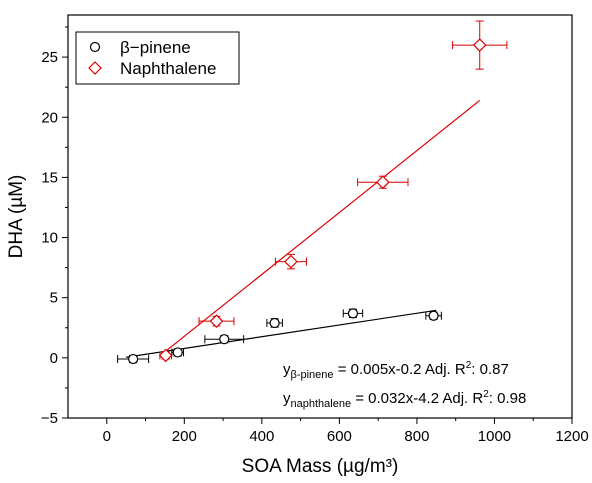  Describe the element at coordinates (320, 466) in the screenshot. I see `x-axis-label: SOA Mass (µg/m³)` at that location.